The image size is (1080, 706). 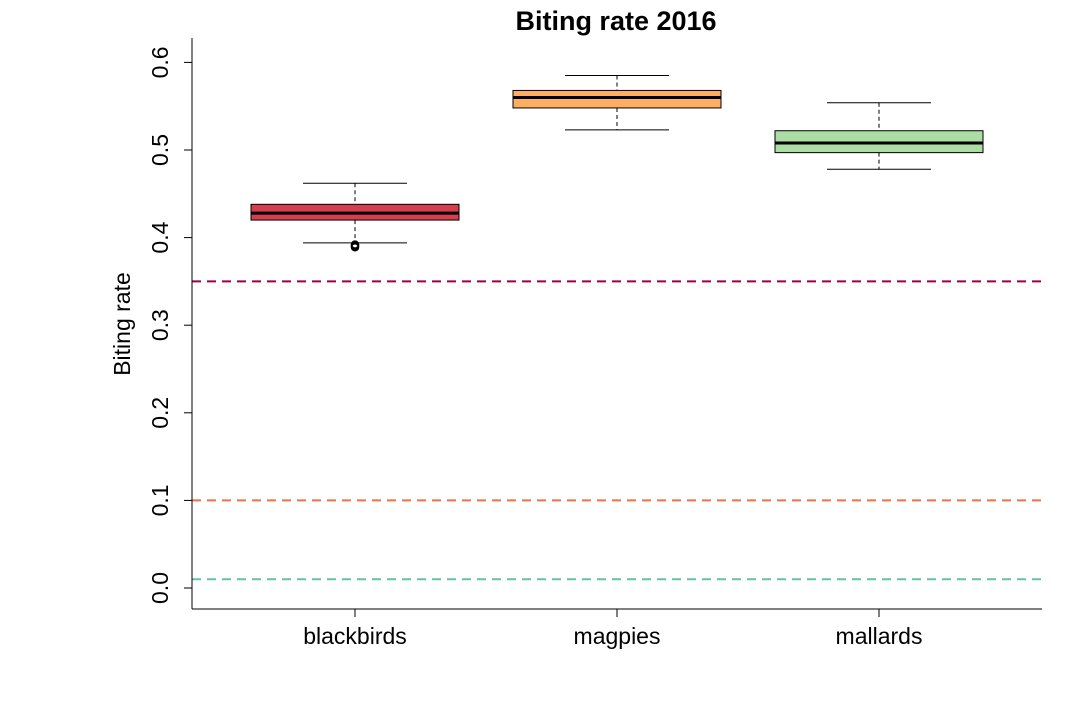 What do you see at coordinates (615, 21) in the screenshot?
I see `chart-title: Biting rate 2016` at bounding box center [615, 21].